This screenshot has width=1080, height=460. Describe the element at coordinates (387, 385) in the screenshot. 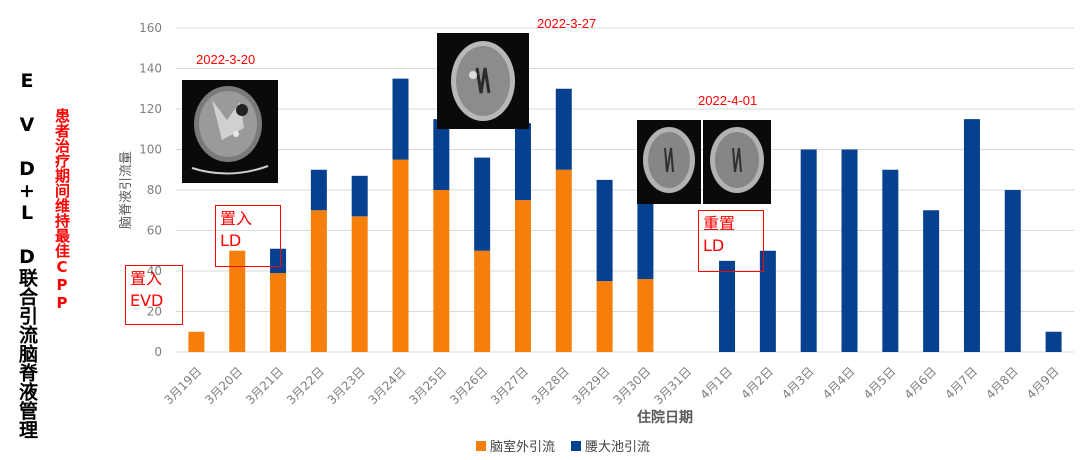

I see `x-tick-label: 3月24日` at that location.